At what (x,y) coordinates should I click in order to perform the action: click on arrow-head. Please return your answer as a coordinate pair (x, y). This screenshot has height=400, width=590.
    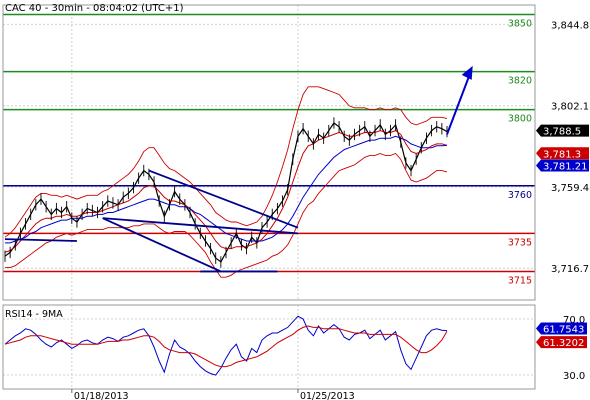
    Looking at the image, I should click on (467, 72).